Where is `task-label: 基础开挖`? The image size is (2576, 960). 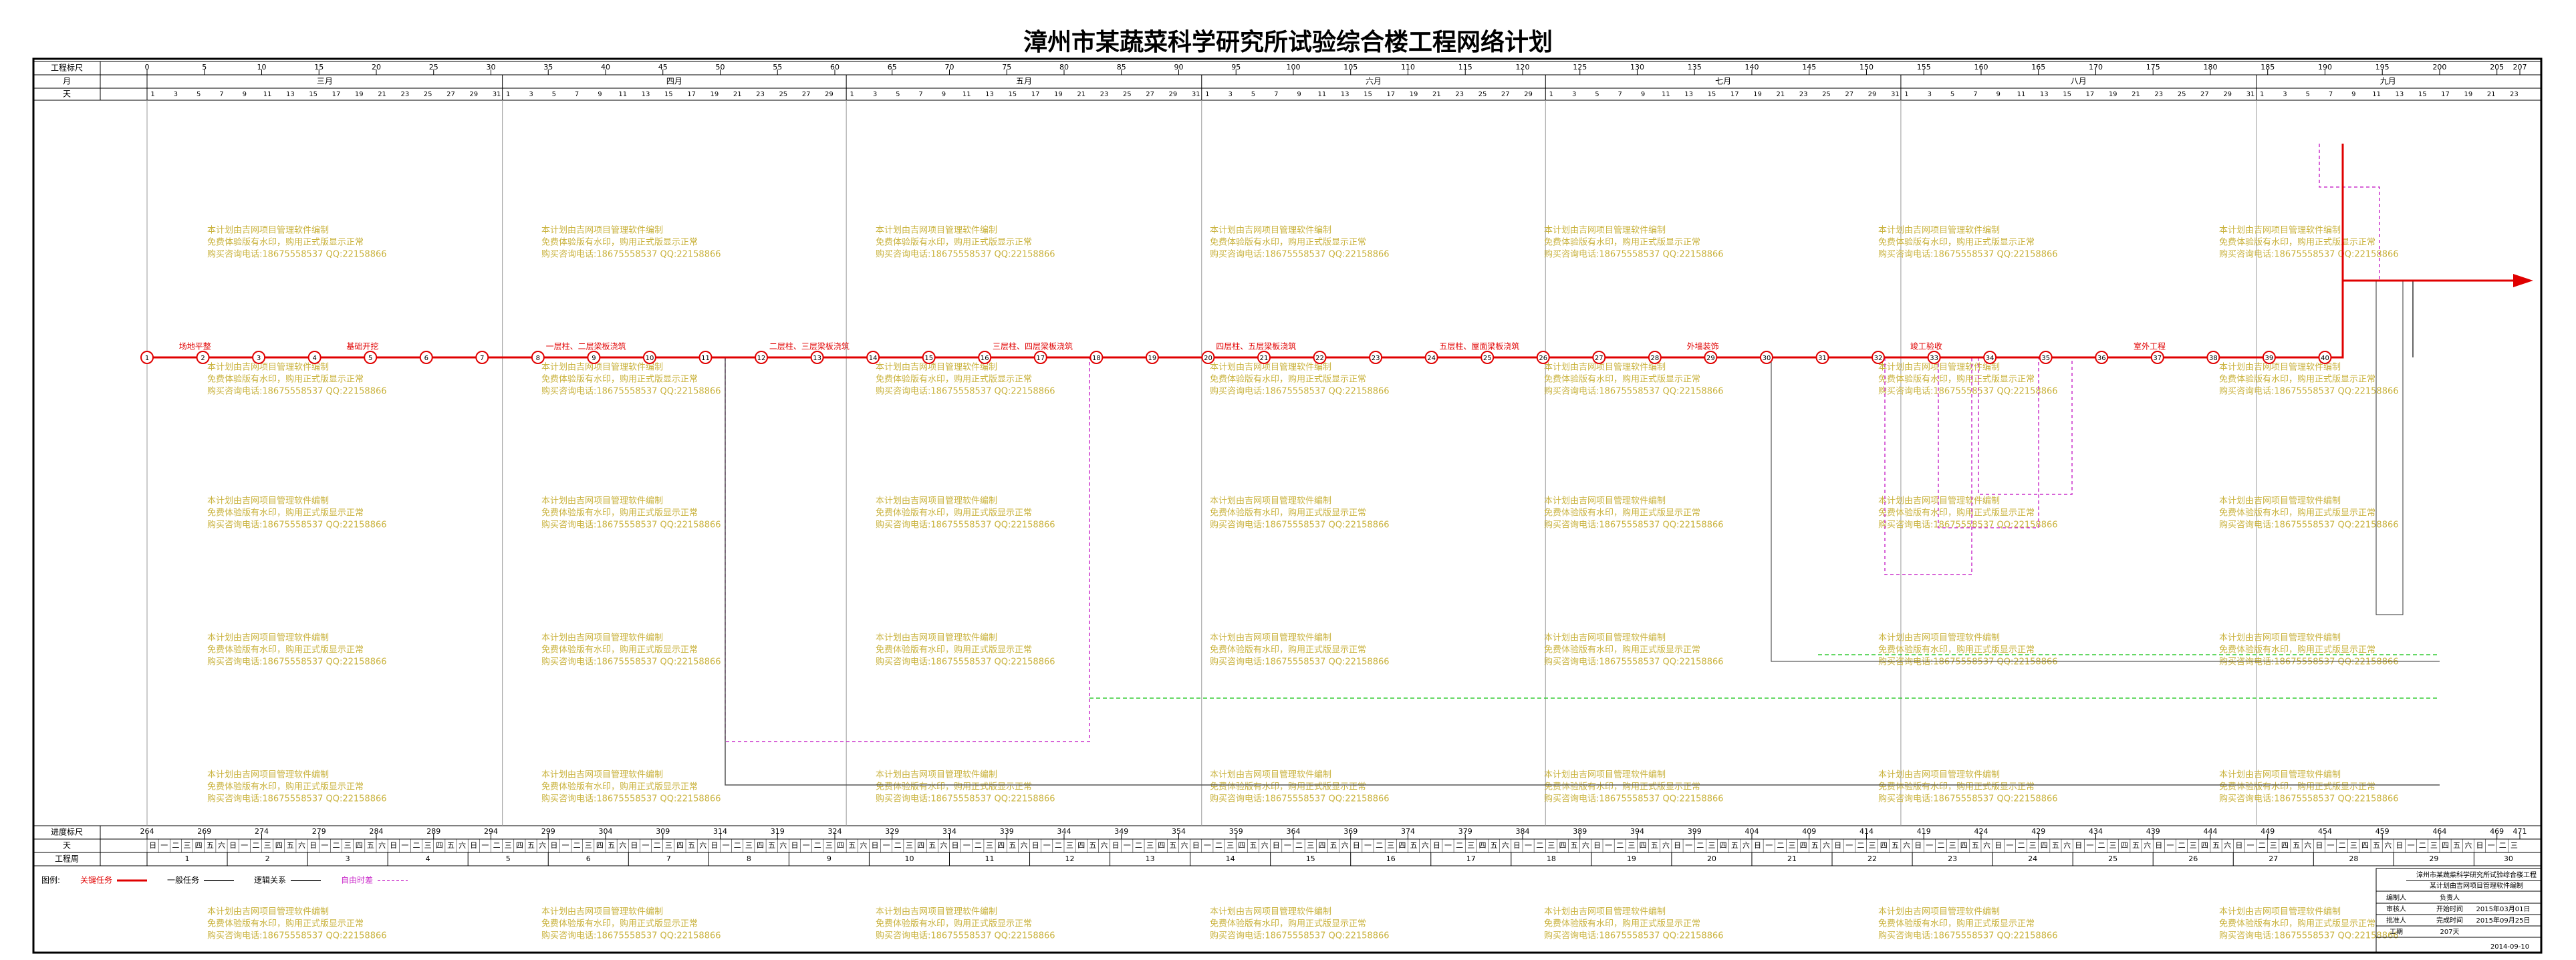
task-label: 基础开挖 is located at coordinates (362, 346).